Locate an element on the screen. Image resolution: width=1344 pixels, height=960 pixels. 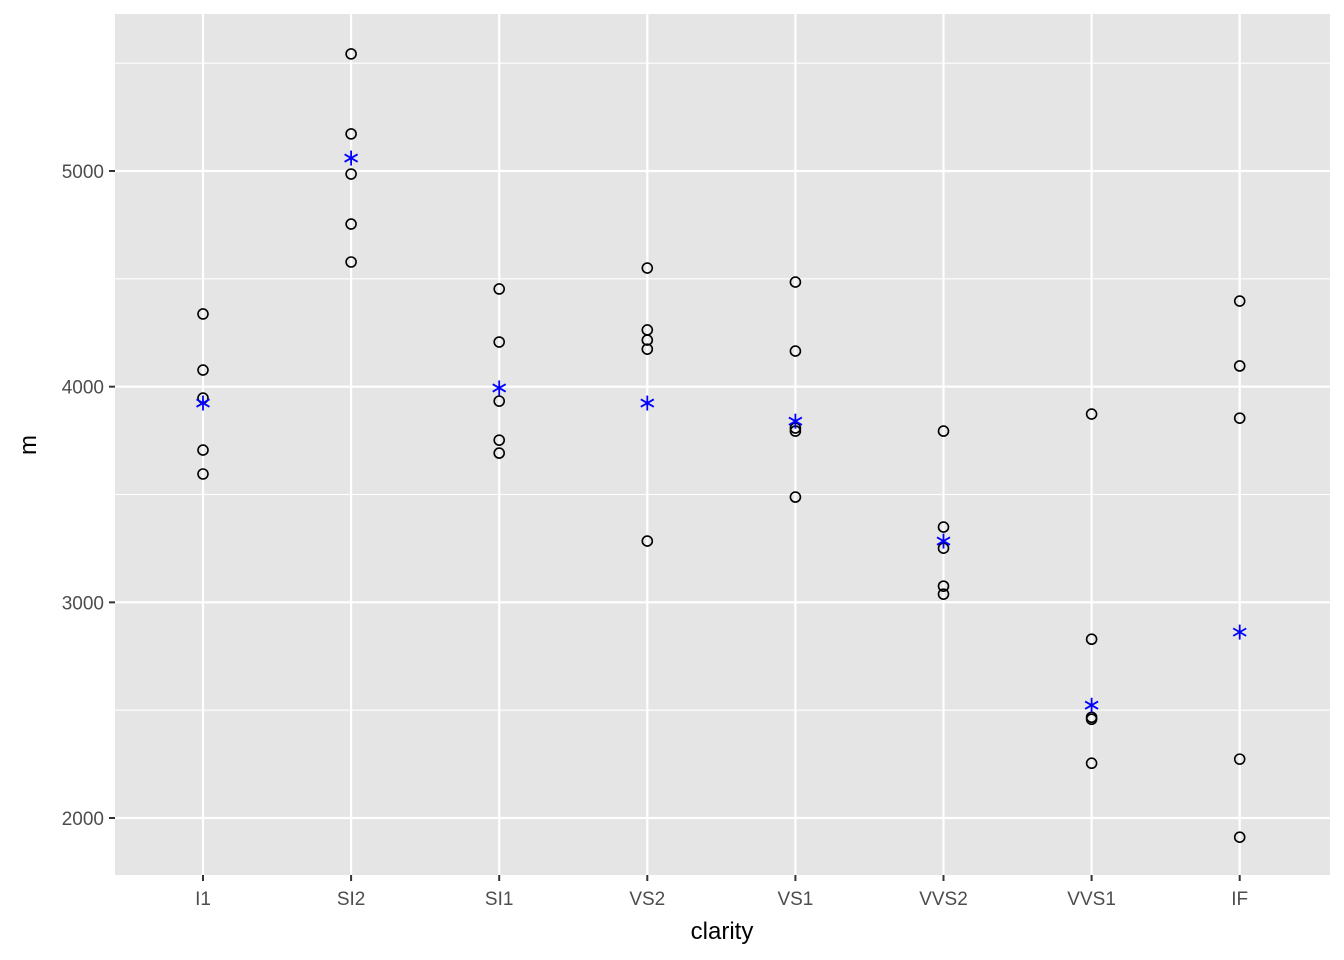
y-tick-label: 4000 is located at coordinates (83, 388).